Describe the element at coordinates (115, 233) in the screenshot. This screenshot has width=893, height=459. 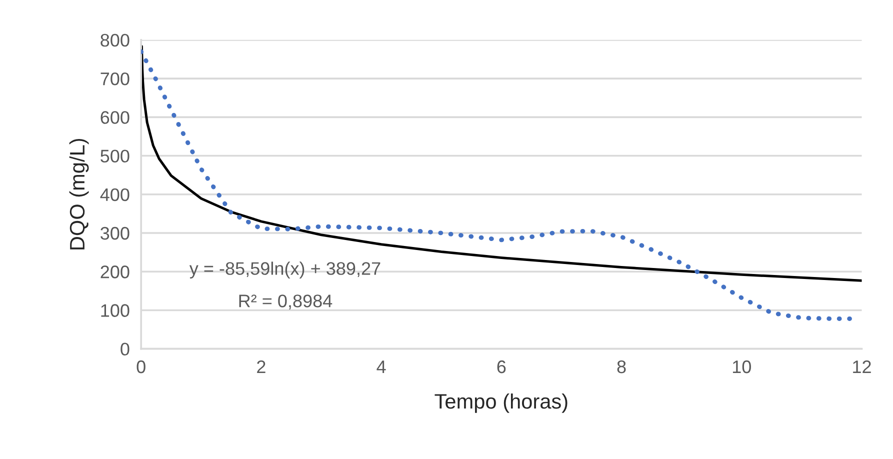
I see `y-tick-label: 300` at that location.